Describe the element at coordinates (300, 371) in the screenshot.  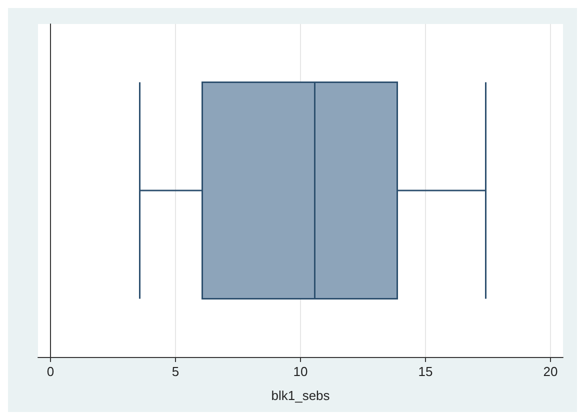
I see `x-tick-label: 10` at that location.